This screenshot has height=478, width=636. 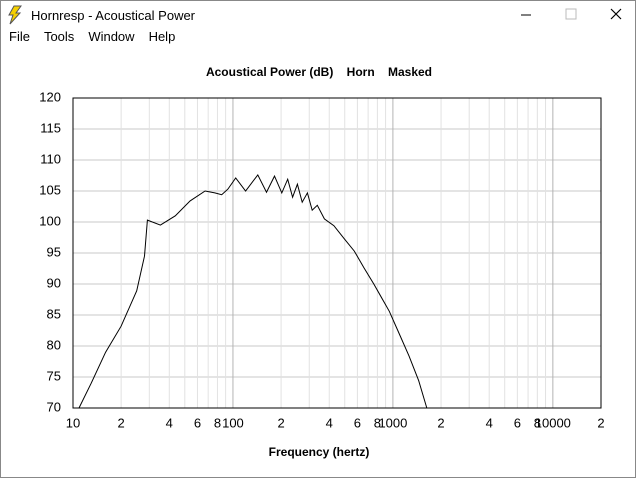 What do you see at coordinates (54, 282) in the screenshot?
I see `y-tick-label: 90` at bounding box center [54, 282].